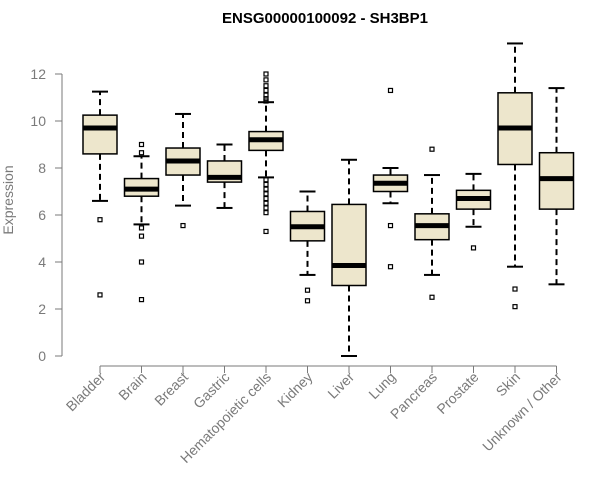  I want to click on x-tick-label: Kidney, so click(295, 390).